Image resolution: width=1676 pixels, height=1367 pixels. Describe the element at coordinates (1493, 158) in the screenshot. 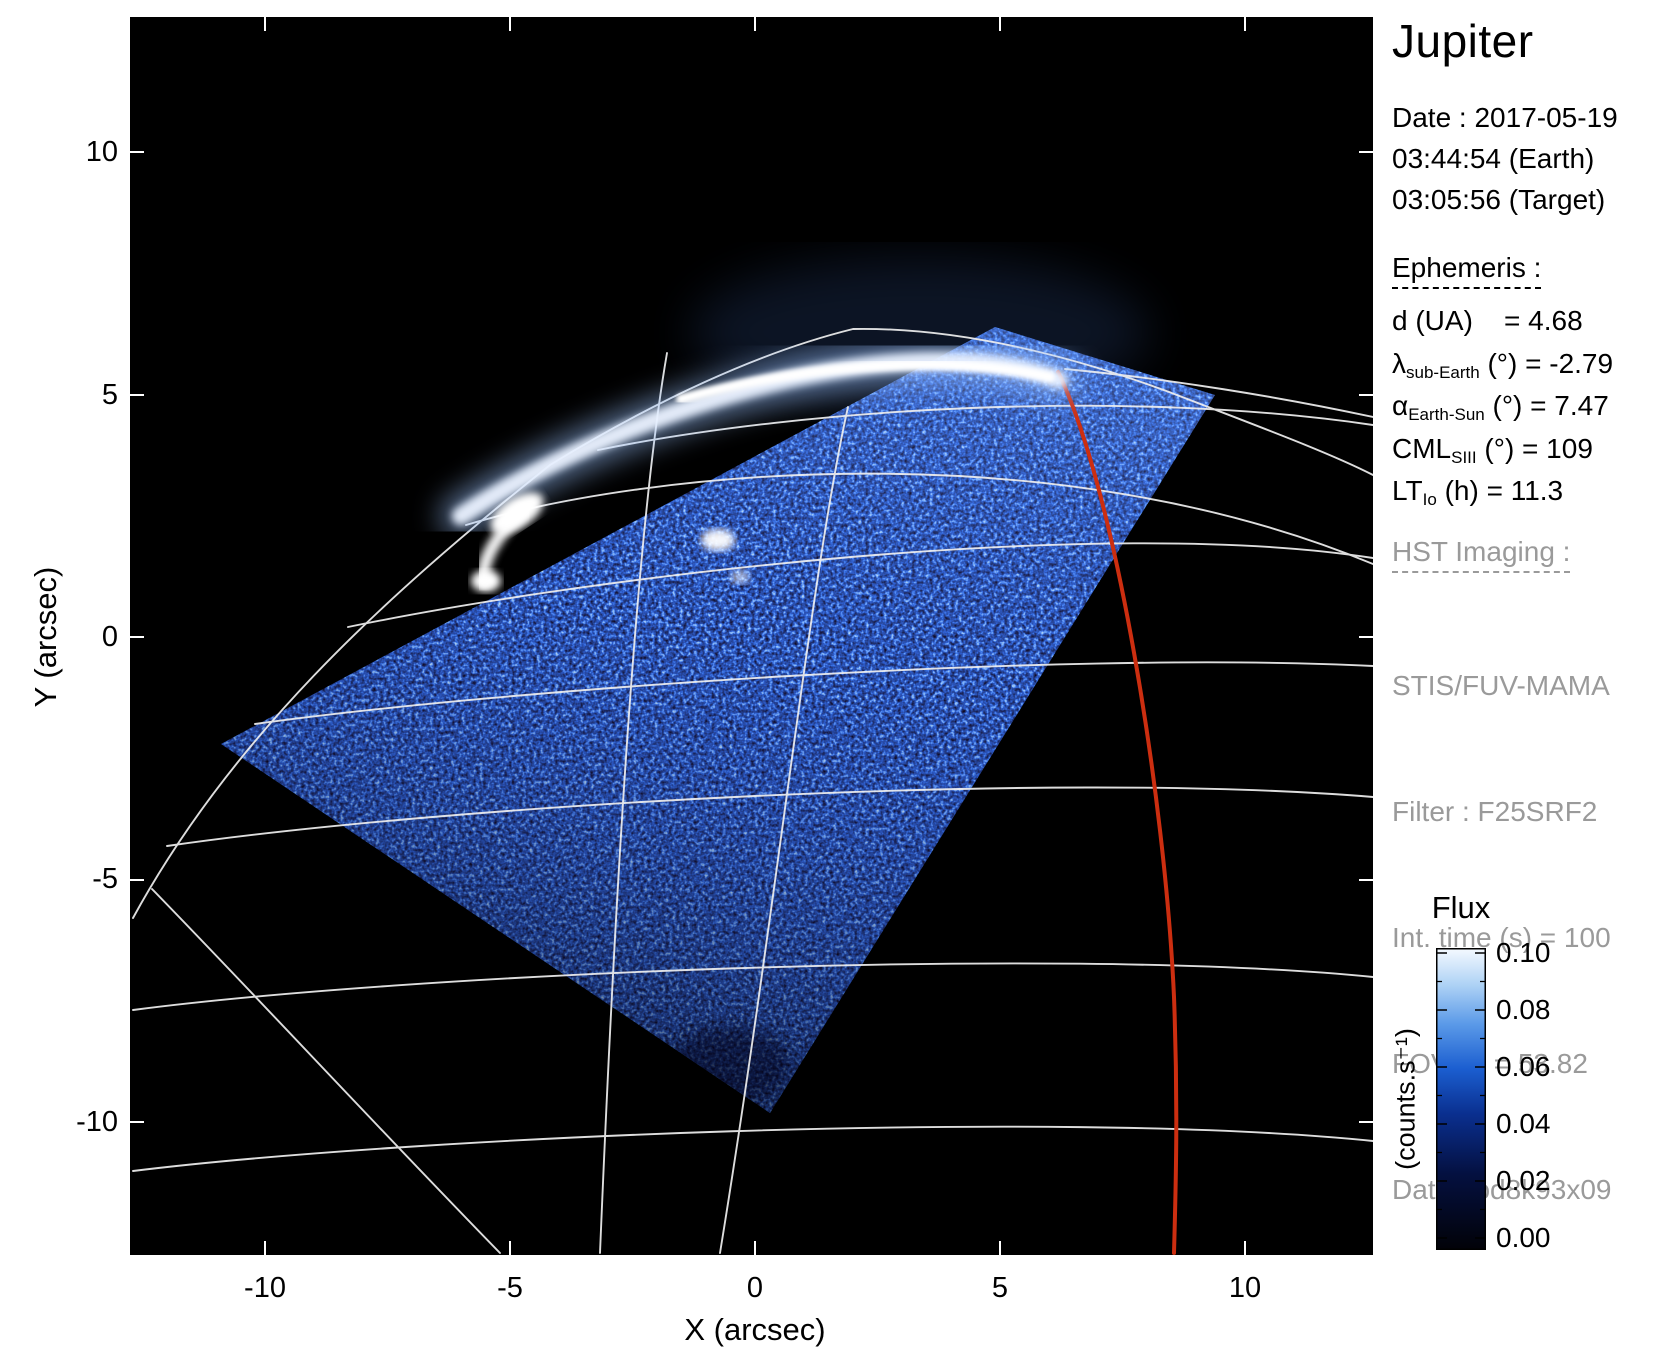

I see `earth-time: 03:44:54 (Earth)` at that location.